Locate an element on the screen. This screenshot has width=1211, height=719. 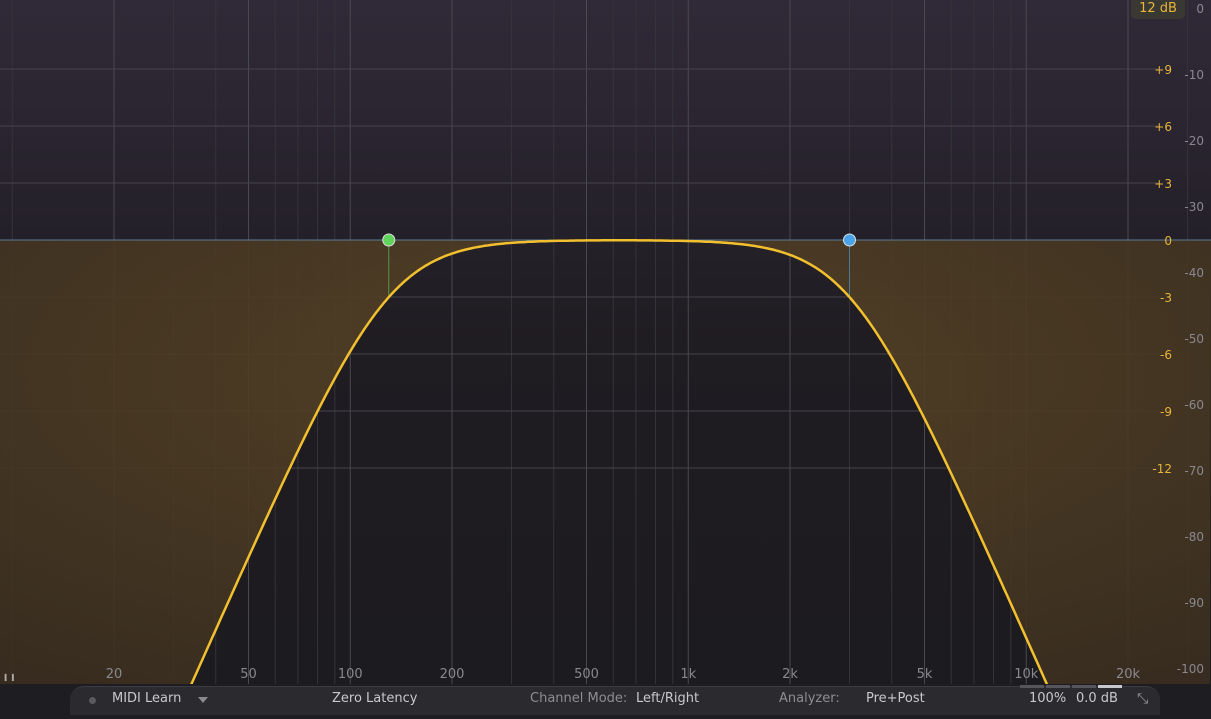
analyzer-scale-label: -60 is located at coordinates (1194, 405).